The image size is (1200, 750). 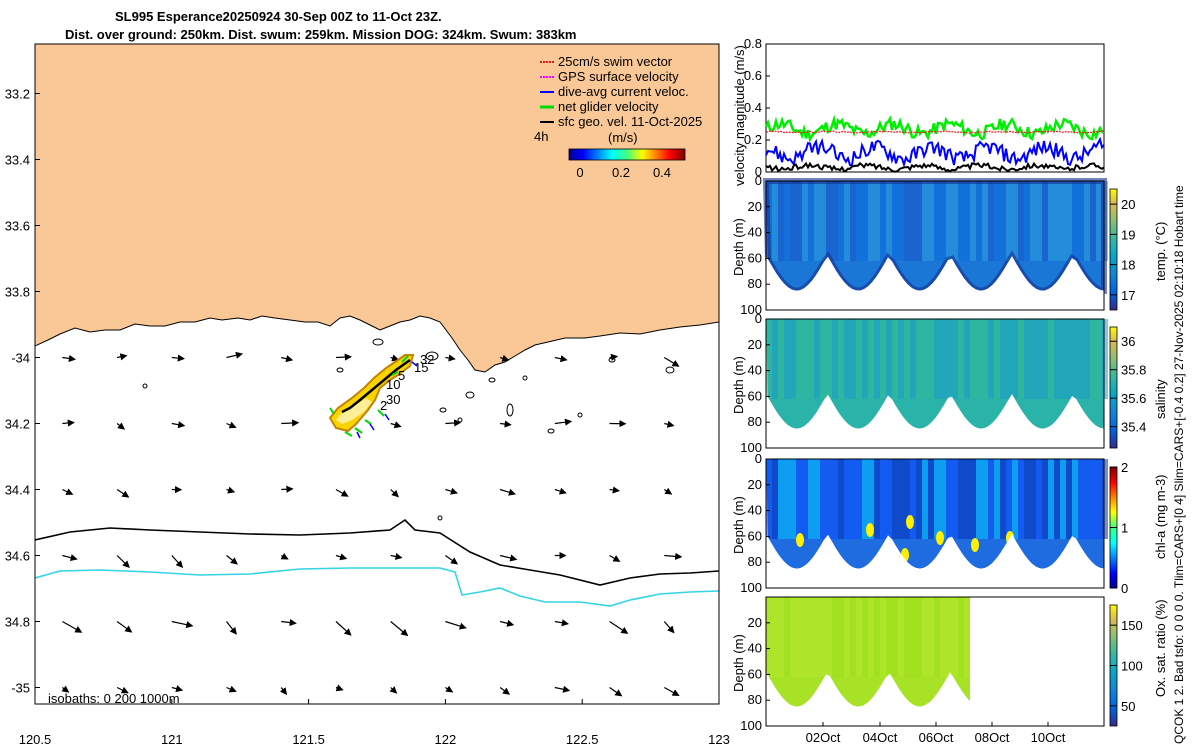 I want to click on dive-avg-ticks, so click(x=387, y=400).